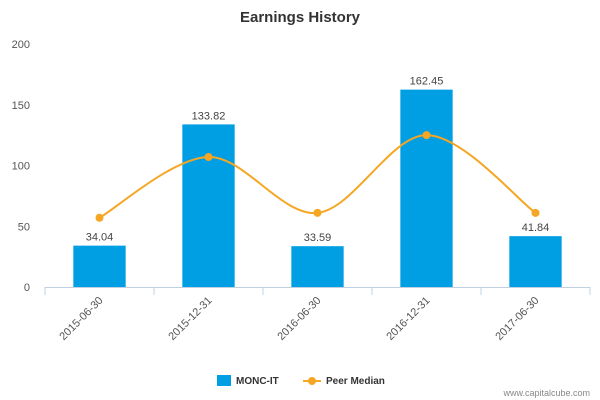 This screenshot has width=600, height=400. What do you see at coordinates (427, 82) in the screenshot?
I see `bar-value-label: 162.45` at bounding box center [427, 82].